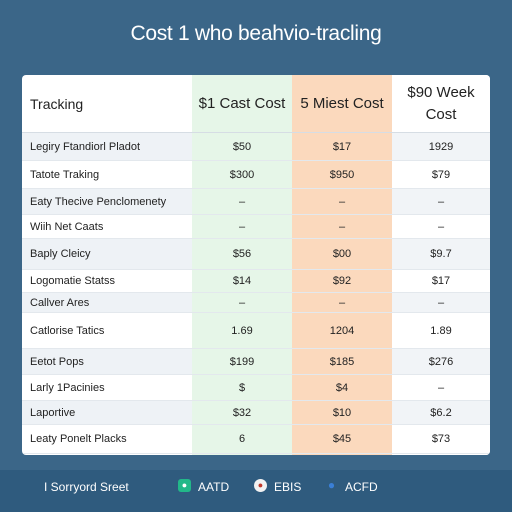  Describe the element at coordinates (107, 174) in the screenshot. I see `row-label: Tatote Traking` at that location.